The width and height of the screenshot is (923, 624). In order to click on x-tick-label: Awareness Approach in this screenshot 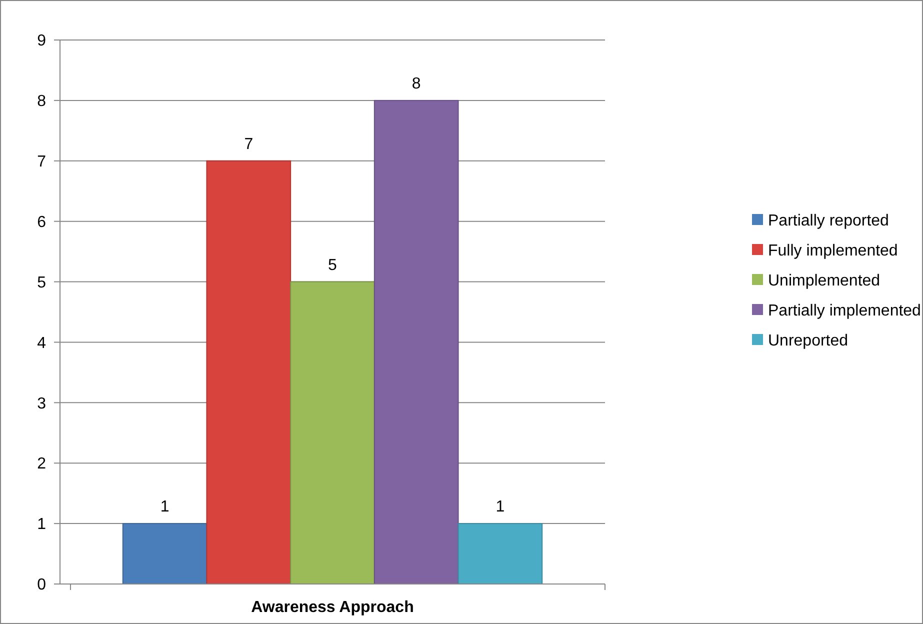, I will do `click(332, 607)`.